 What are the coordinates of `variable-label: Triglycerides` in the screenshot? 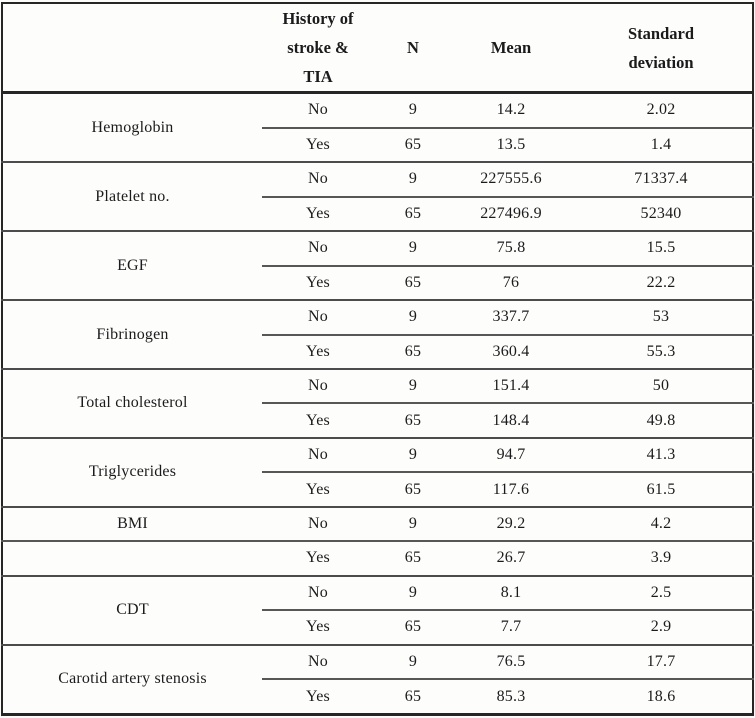 It's located at (132, 471).